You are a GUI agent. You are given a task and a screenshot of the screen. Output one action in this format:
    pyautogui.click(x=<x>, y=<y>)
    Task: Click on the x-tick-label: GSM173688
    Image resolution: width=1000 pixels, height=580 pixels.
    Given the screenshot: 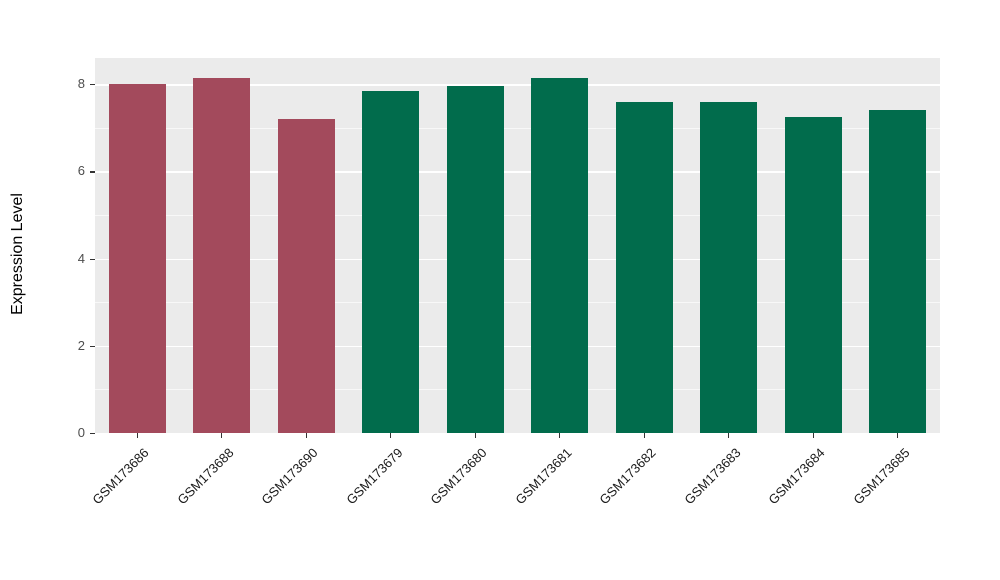 What is the action you would take?
    pyautogui.click(x=205, y=476)
    